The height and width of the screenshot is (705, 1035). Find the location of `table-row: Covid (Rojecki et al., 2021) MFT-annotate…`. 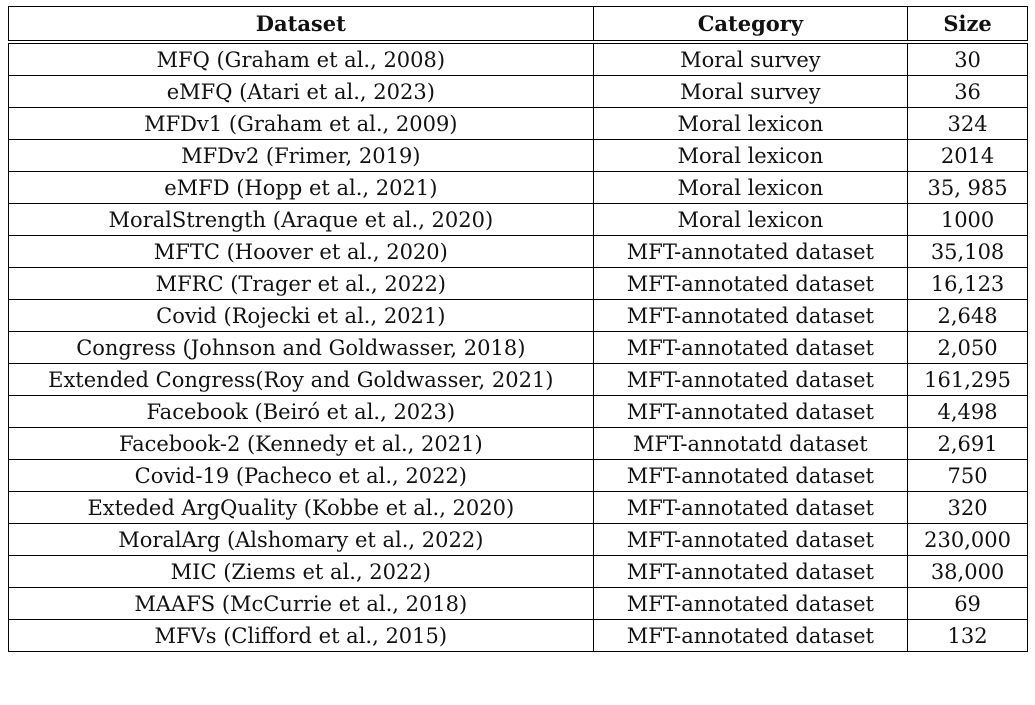

table-row: Covid (Rojecki et al., 2021) MFT-annotate… is located at coordinates (518, 315).